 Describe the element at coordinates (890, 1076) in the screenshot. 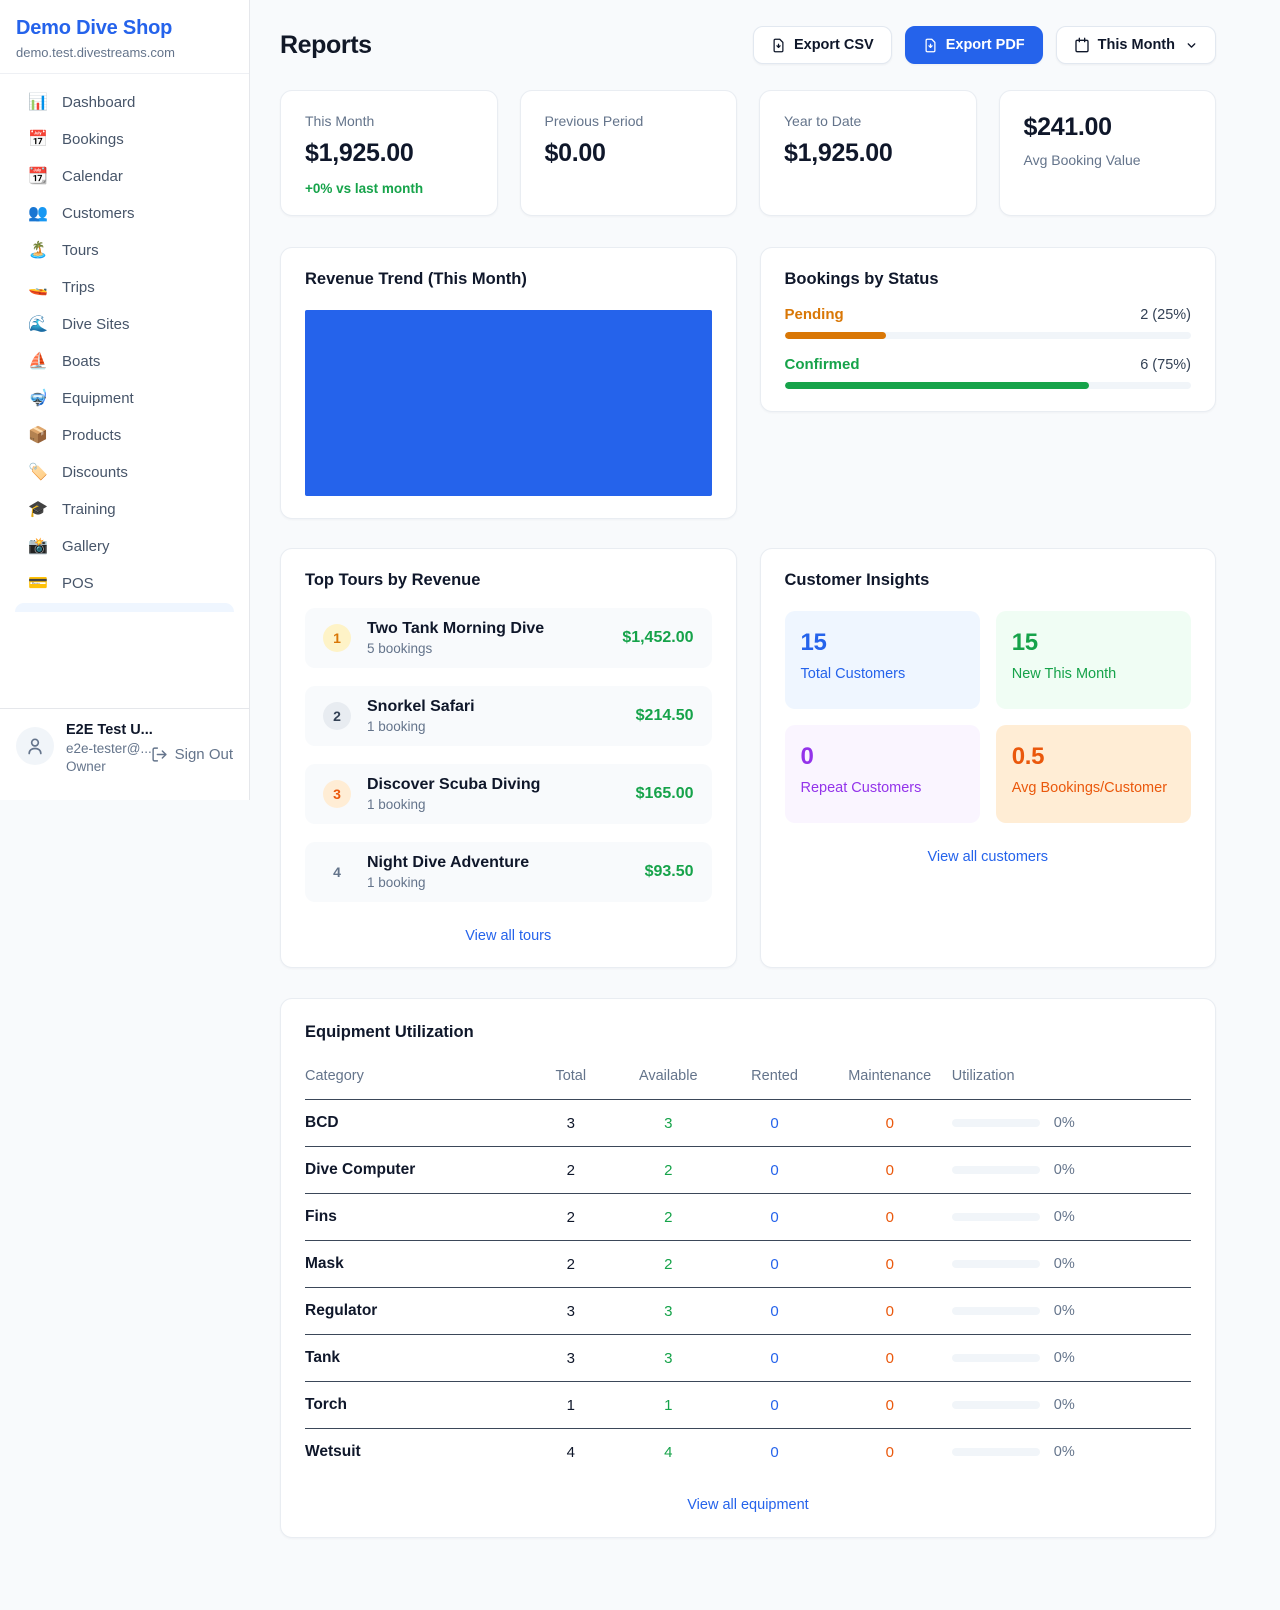

I see `col-header-maintenance: Maintenance` at that location.